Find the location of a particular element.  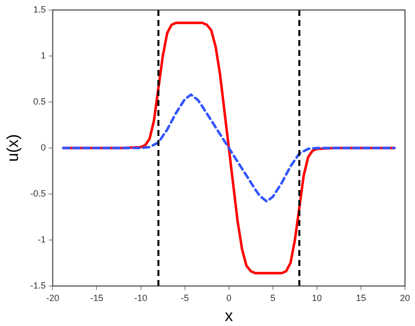

y-tick-label: 1.5 is located at coordinates (39, 9).